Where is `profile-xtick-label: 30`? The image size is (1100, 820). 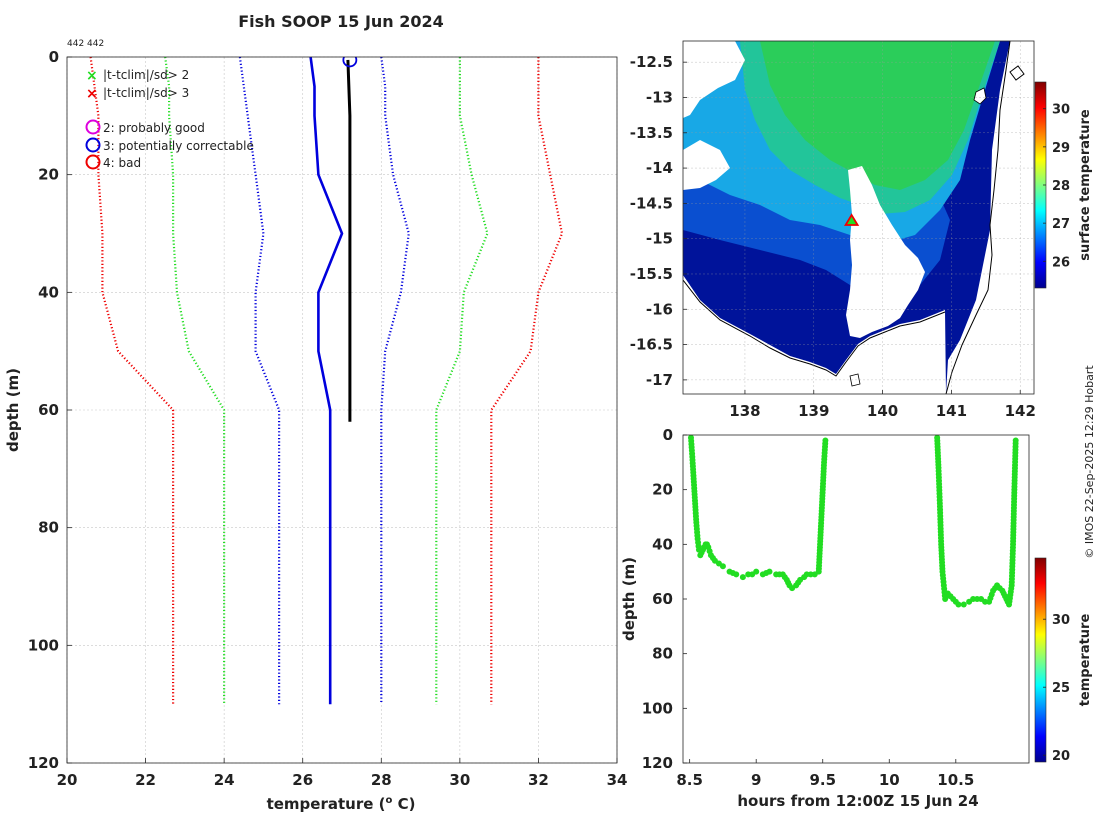 profile-xtick-label: 30 is located at coordinates (459, 780).